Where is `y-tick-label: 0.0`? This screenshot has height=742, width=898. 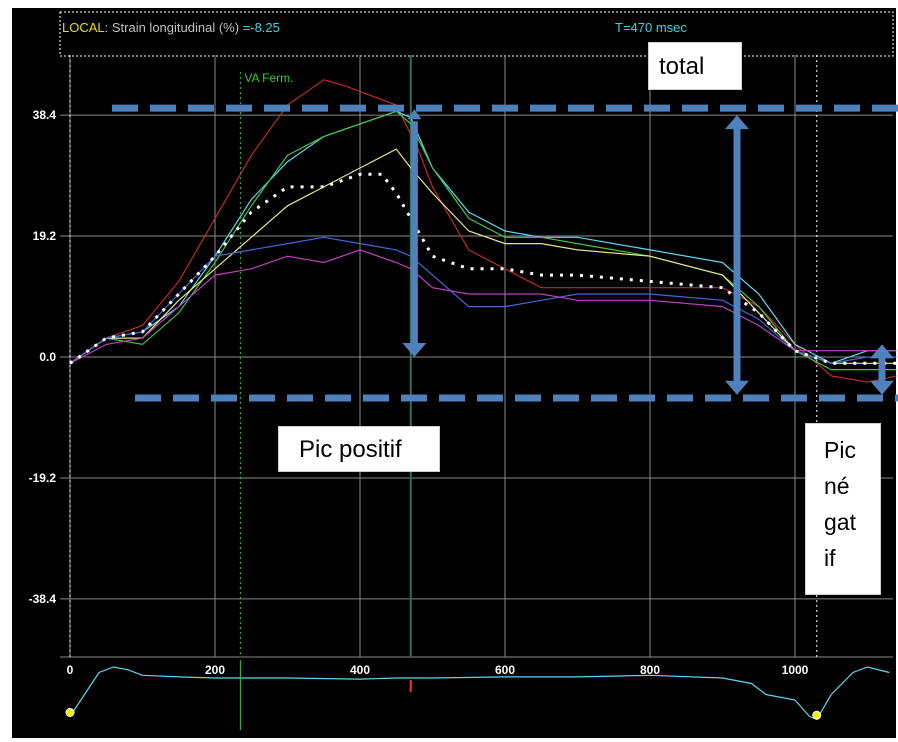
y-tick-label: 0.0 is located at coordinates (47, 357).